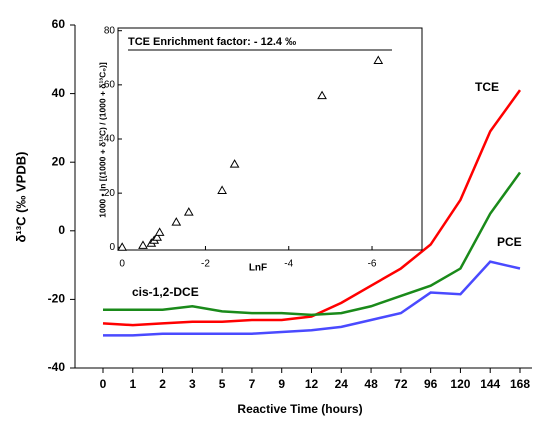  Describe the element at coordinates (281, 384) in the screenshot. I see `x-tick-label: 9` at that location.